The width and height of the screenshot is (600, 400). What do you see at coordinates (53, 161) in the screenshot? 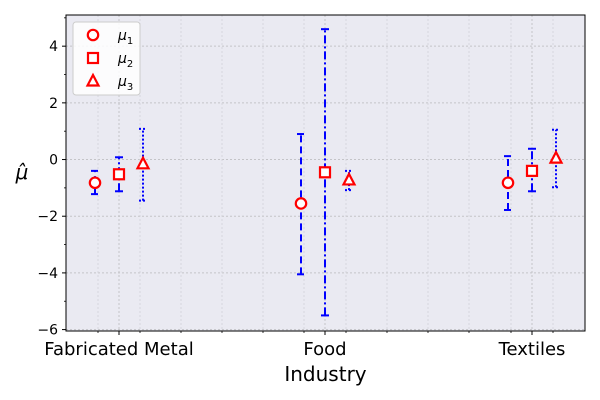
I see `y-tick-label: 0` at bounding box center [53, 161].